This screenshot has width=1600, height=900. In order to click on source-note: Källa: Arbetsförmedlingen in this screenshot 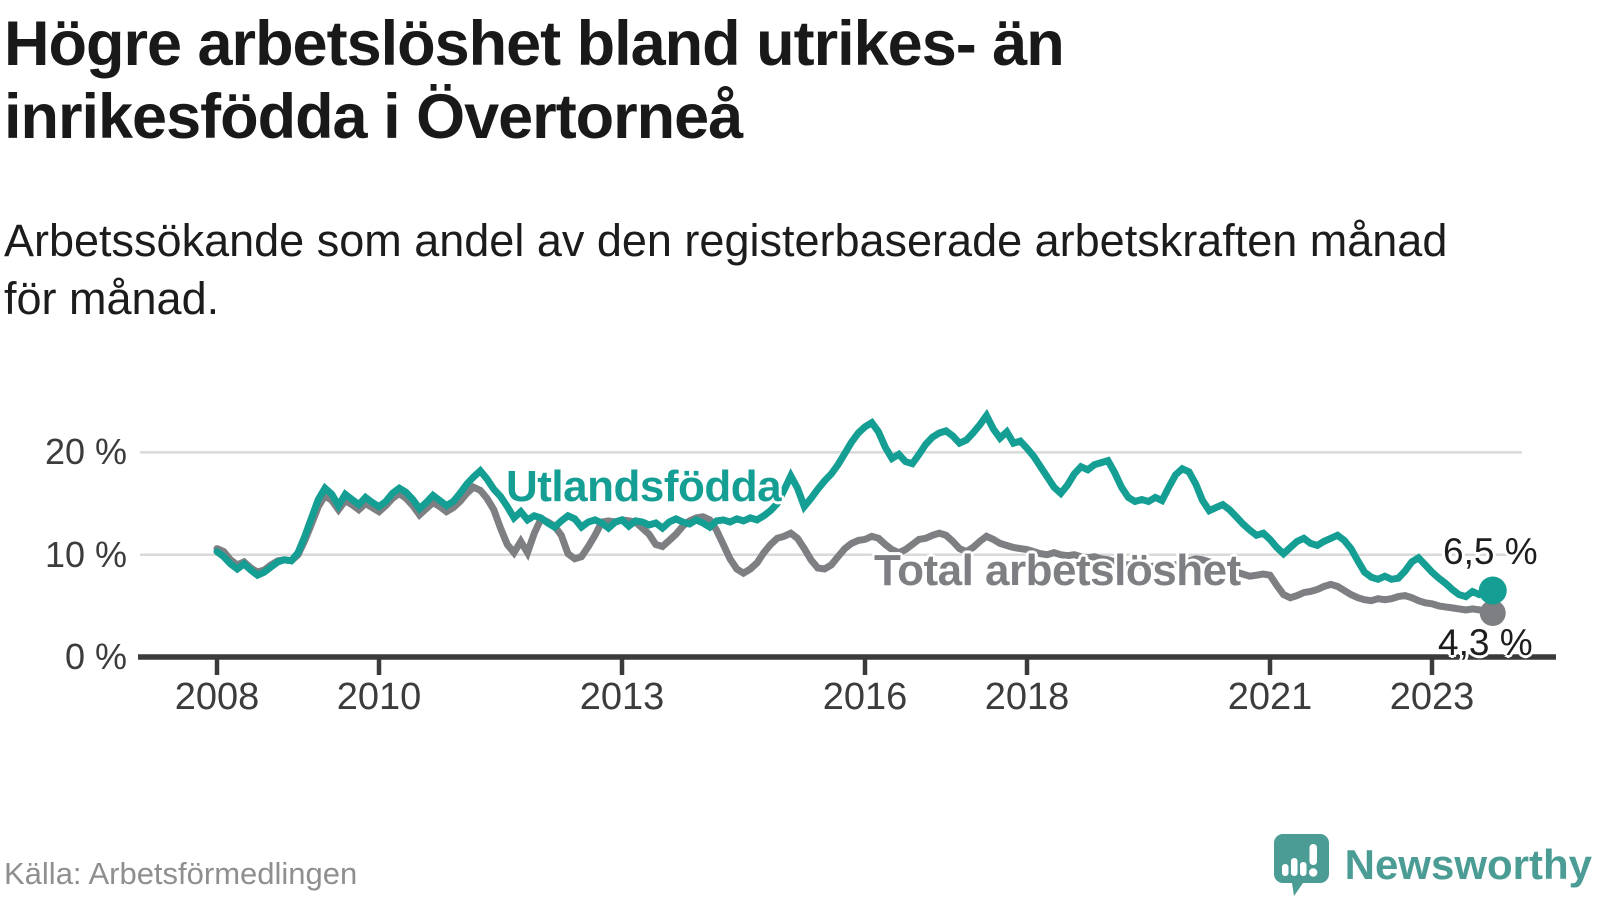, I will do `click(181, 873)`.